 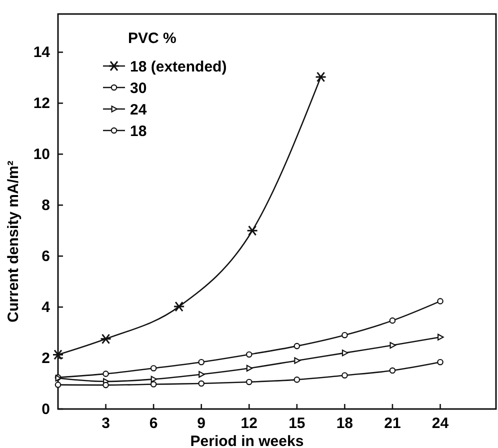 I want to click on legend-label: 18 (extended), so click(x=178, y=67).